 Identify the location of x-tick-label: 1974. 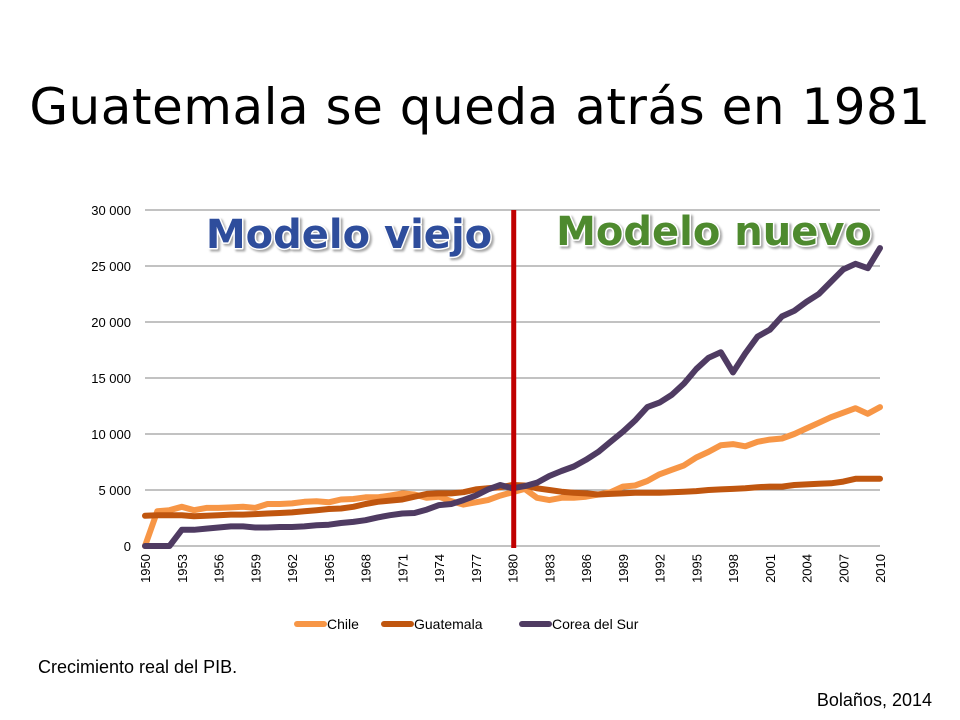
(439, 568).